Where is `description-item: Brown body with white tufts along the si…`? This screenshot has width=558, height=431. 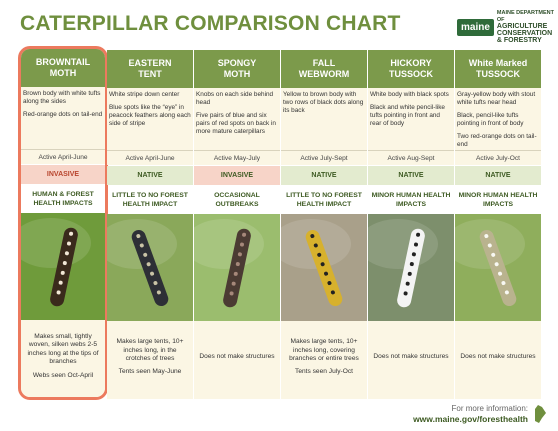 description-item: Brown body with white tufts along the si… is located at coordinates (62, 97).